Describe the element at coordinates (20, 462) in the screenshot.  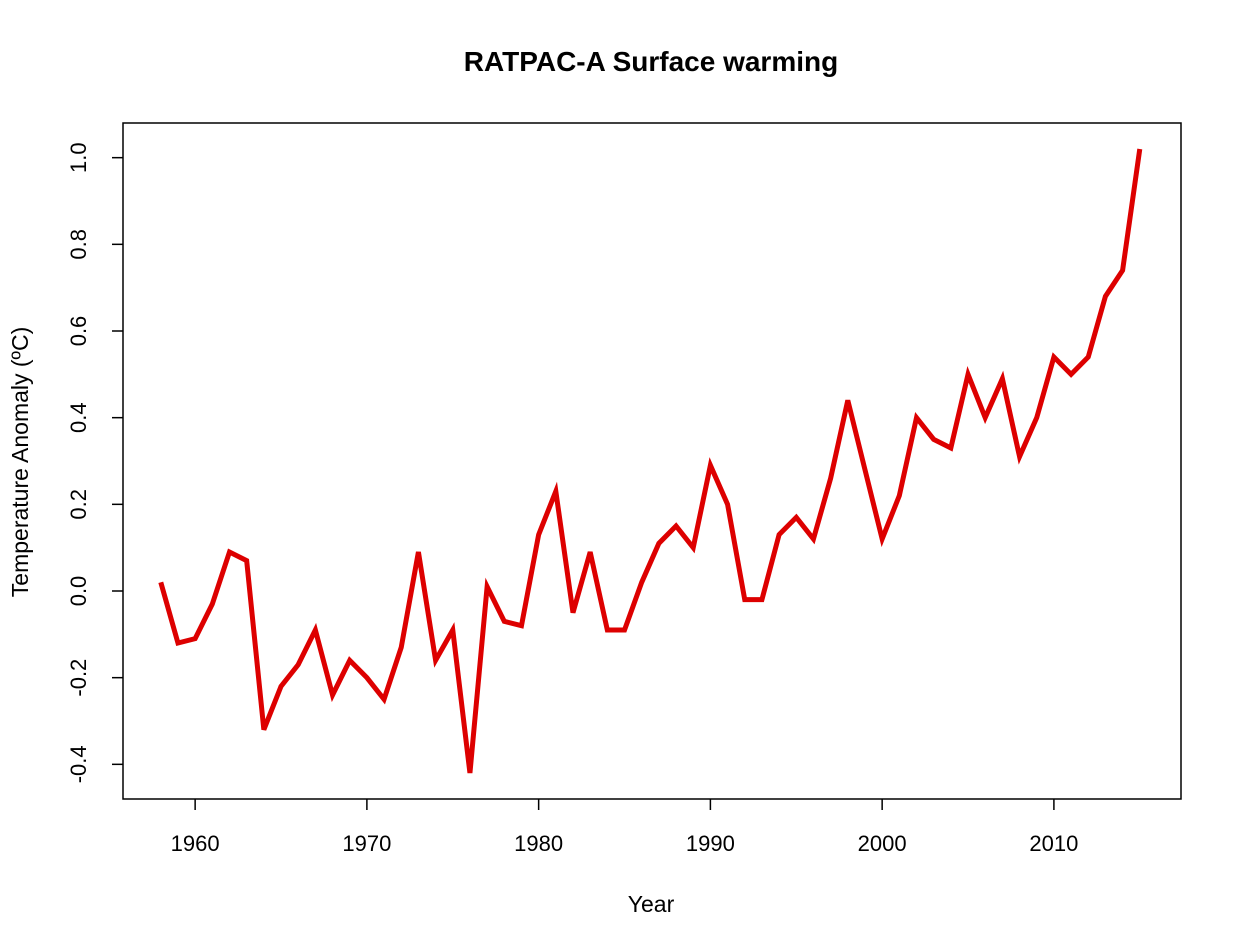
I see `y-axis-label: Temperature Anomaly (ºC)` at that location.